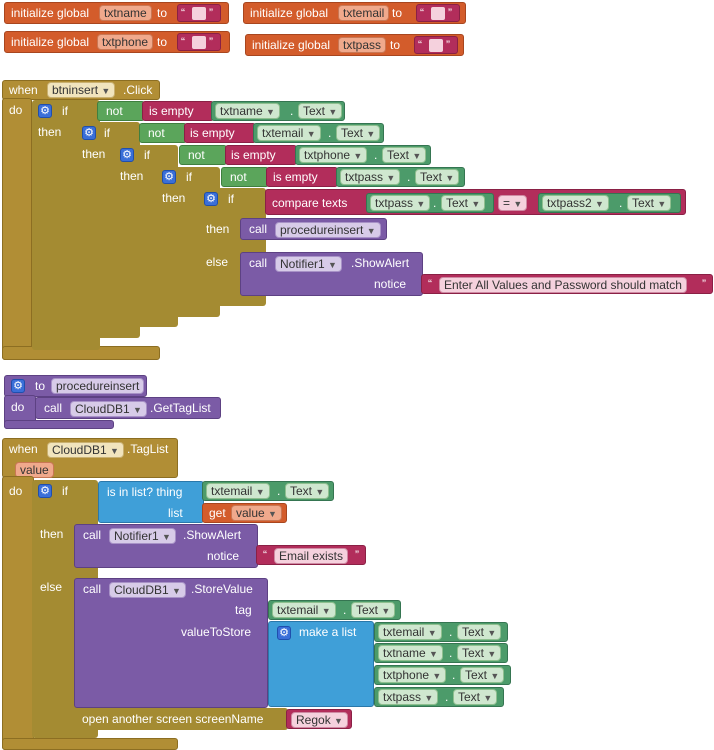  What do you see at coordinates (125, 42) in the screenshot?
I see `global-name-field: txtphone` at bounding box center [125, 42].